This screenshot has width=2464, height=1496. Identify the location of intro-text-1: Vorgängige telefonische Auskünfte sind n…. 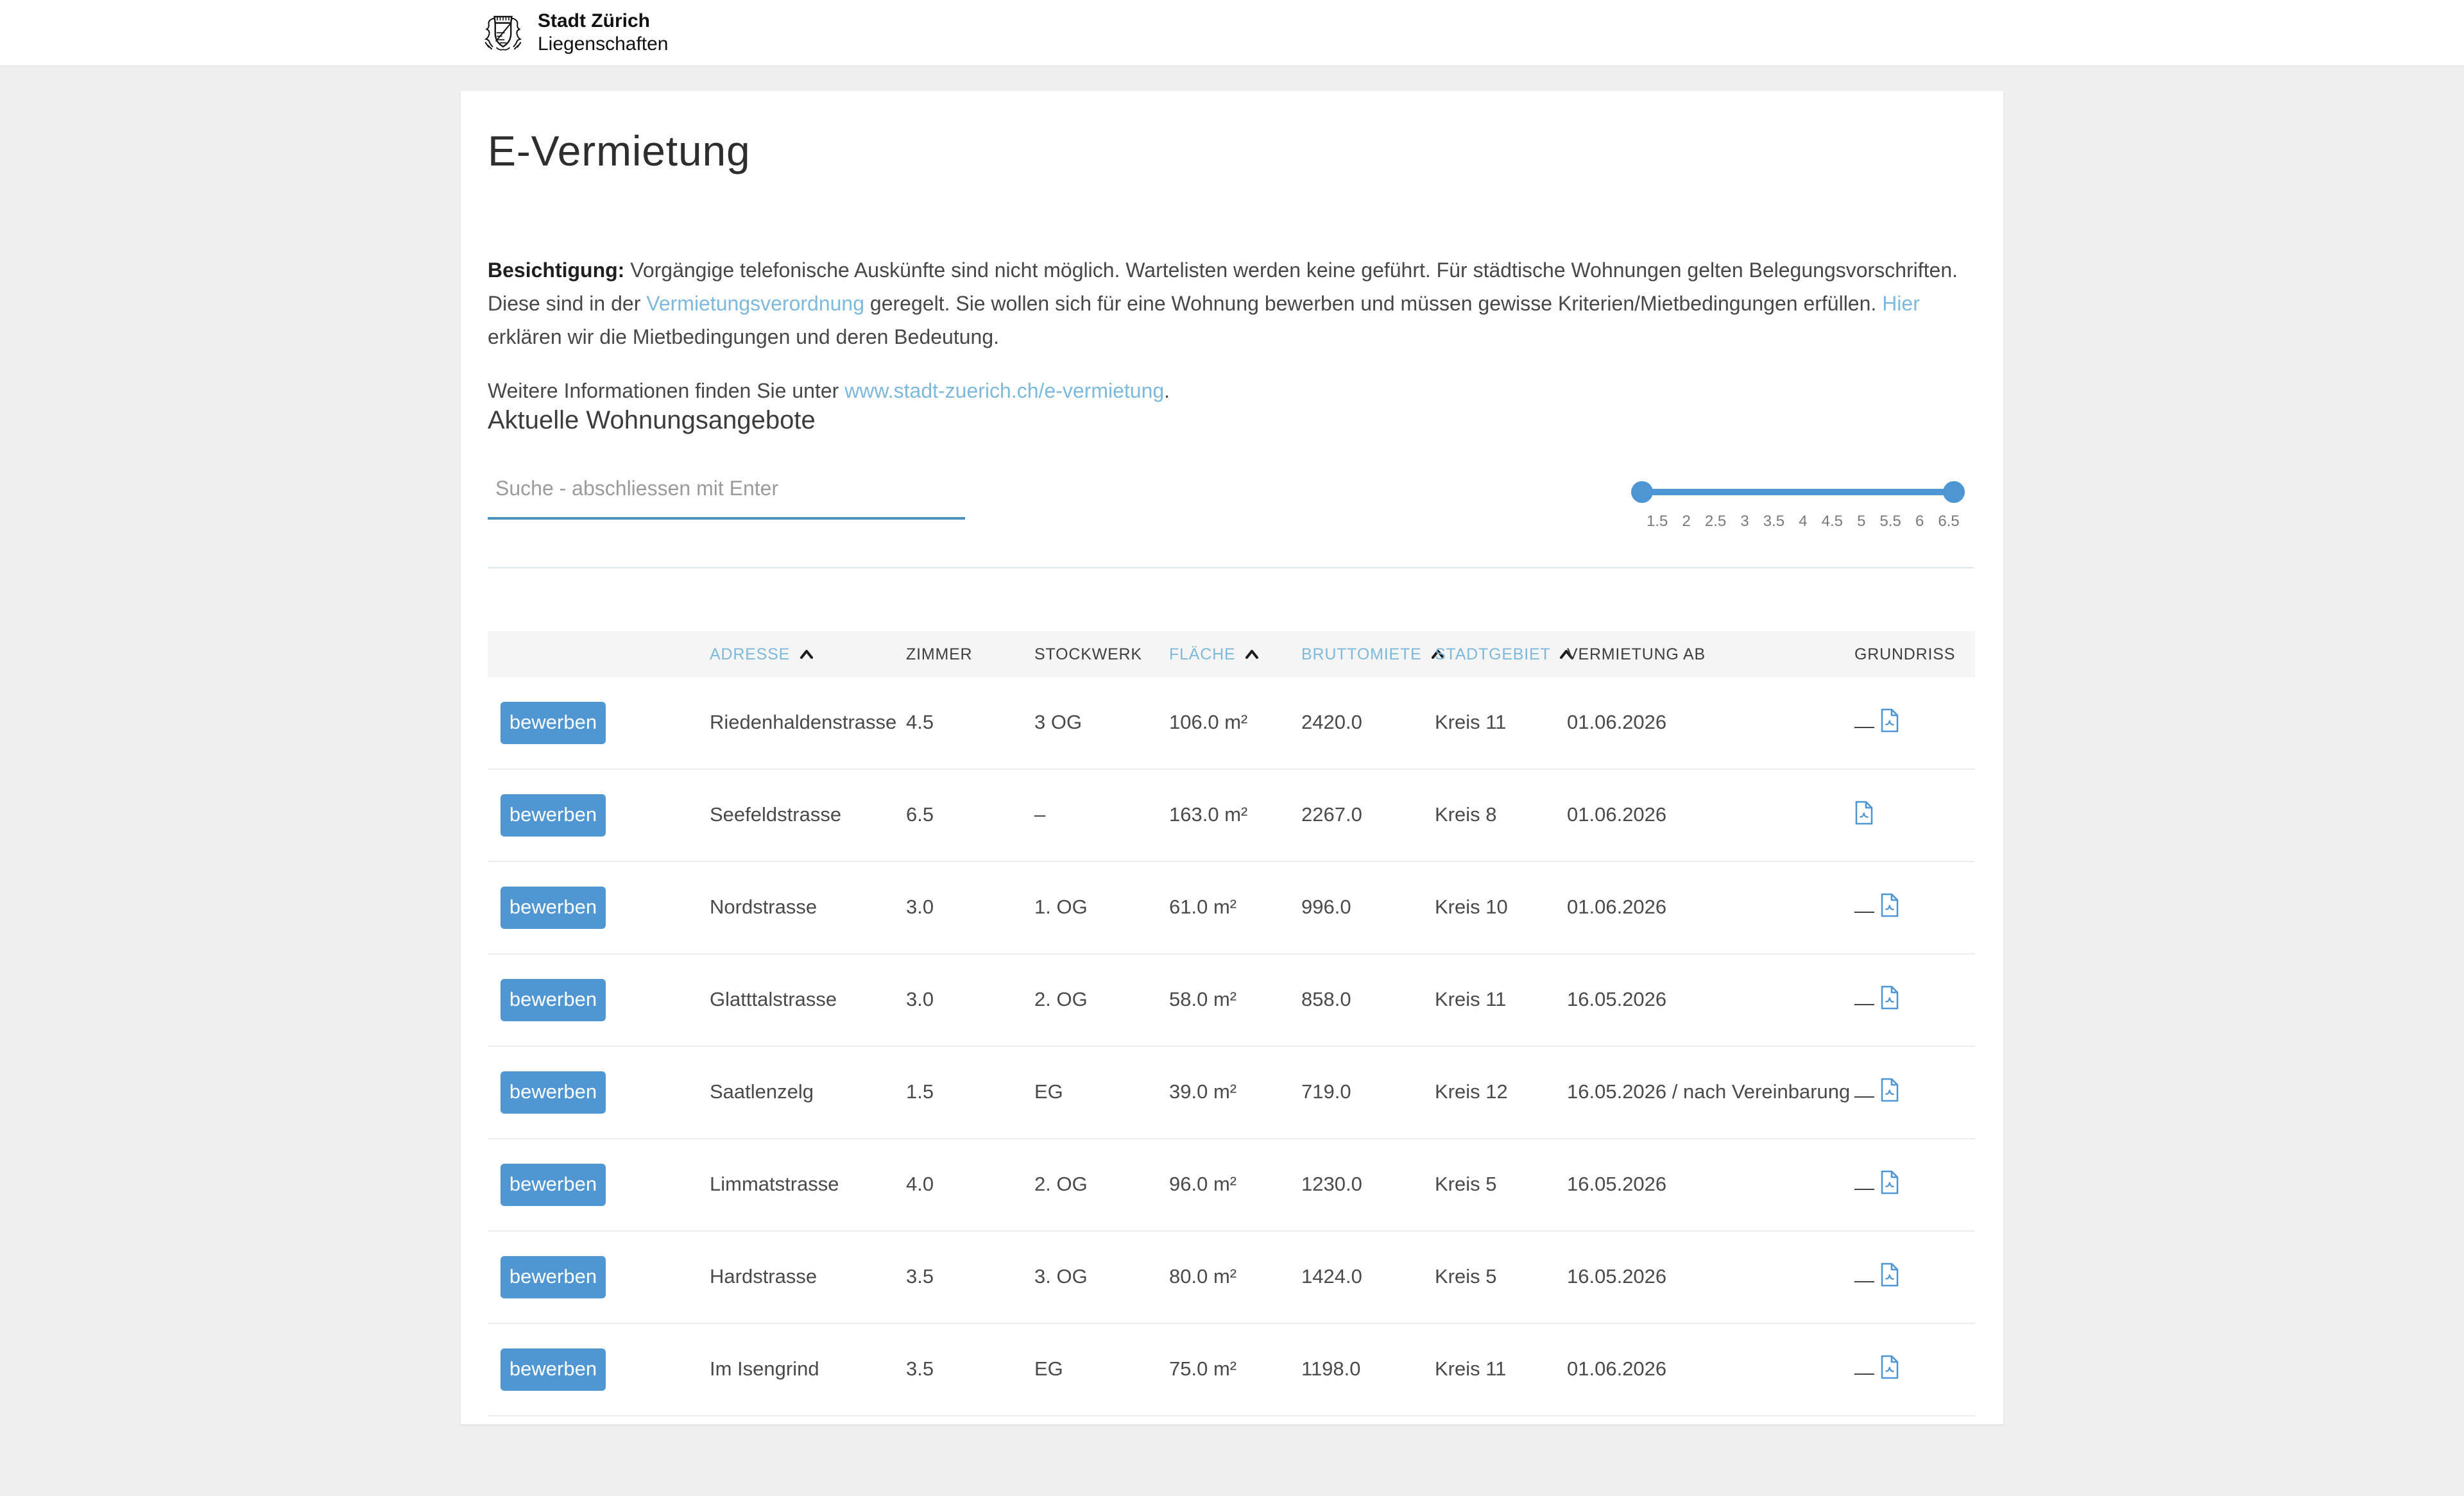
(1223, 288).